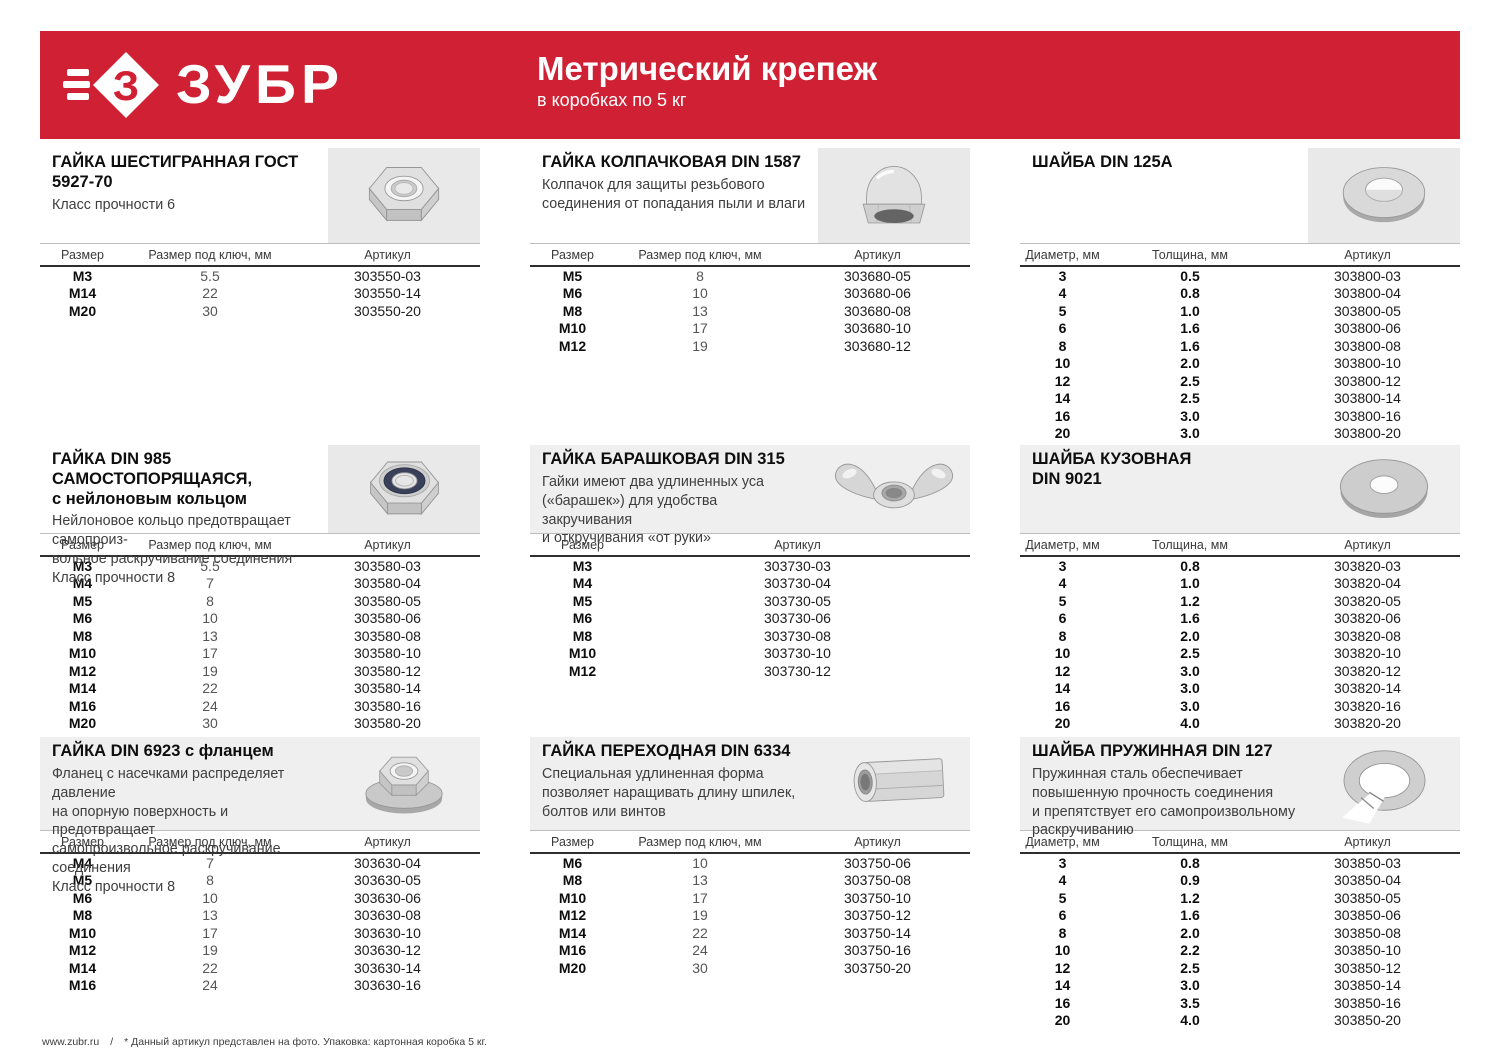 Image resolution: width=1500 pixels, height=1060 pixels. What do you see at coordinates (707, 68) in the screenshot?
I see `page-title: Метрический крепеж` at bounding box center [707, 68].